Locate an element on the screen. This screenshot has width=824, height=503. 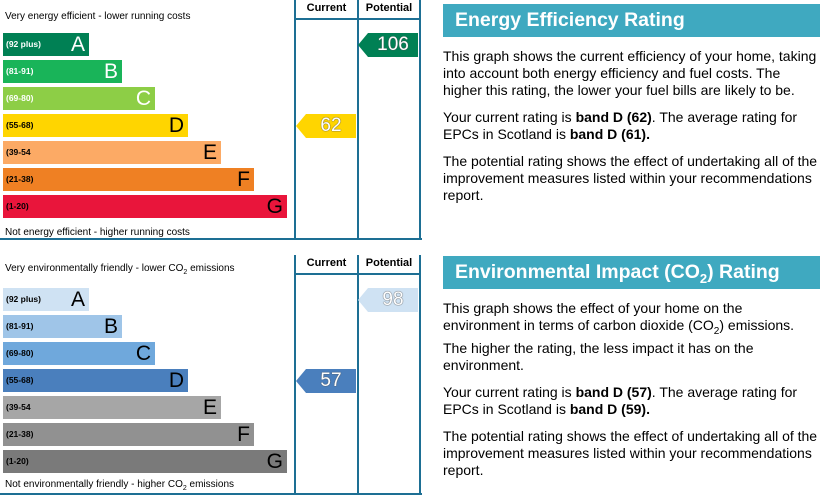
current-rating-value: 62 is located at coordinates (331, 125).